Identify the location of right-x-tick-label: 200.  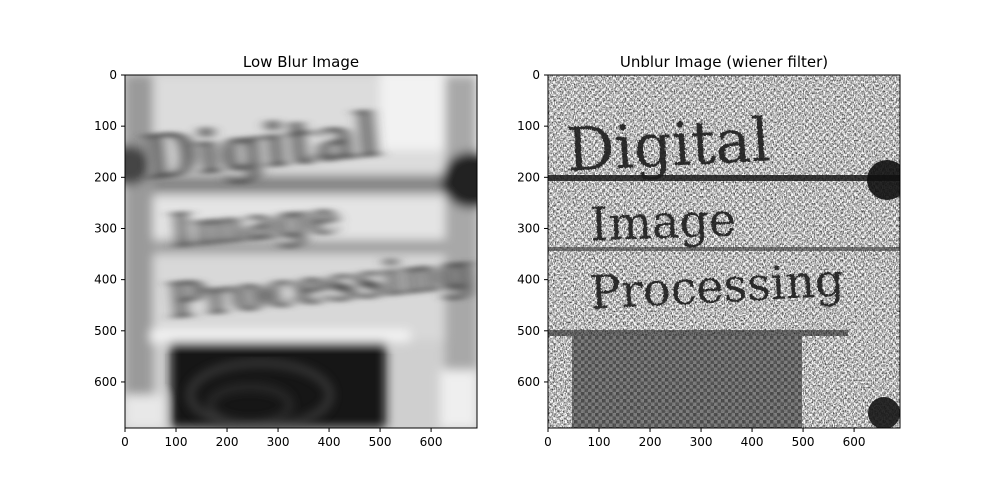
(650, 442).